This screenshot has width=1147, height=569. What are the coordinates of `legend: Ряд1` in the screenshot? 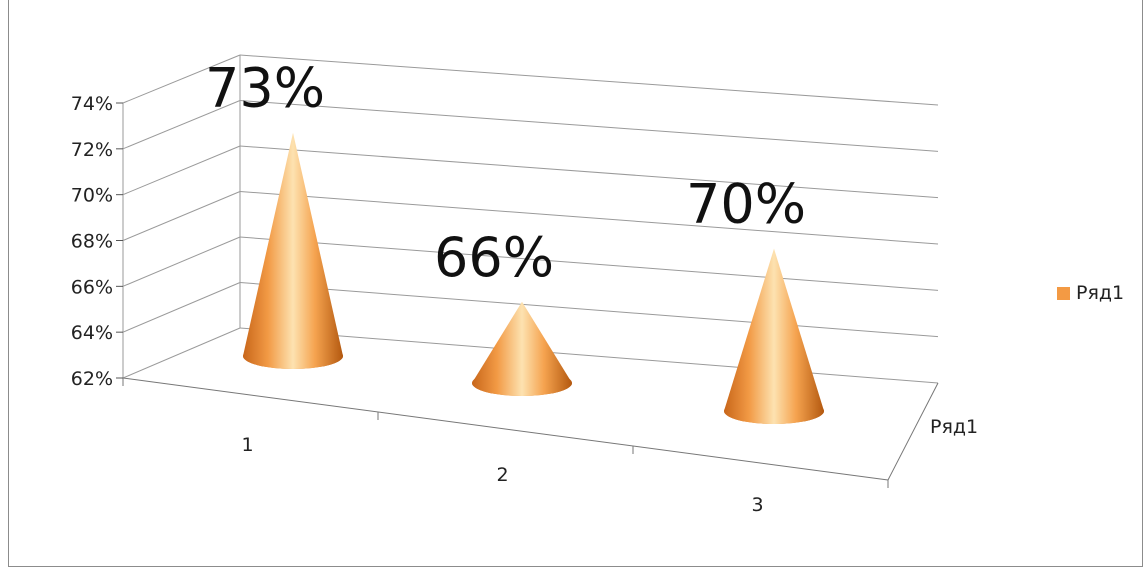 It's located at (1090, 293).